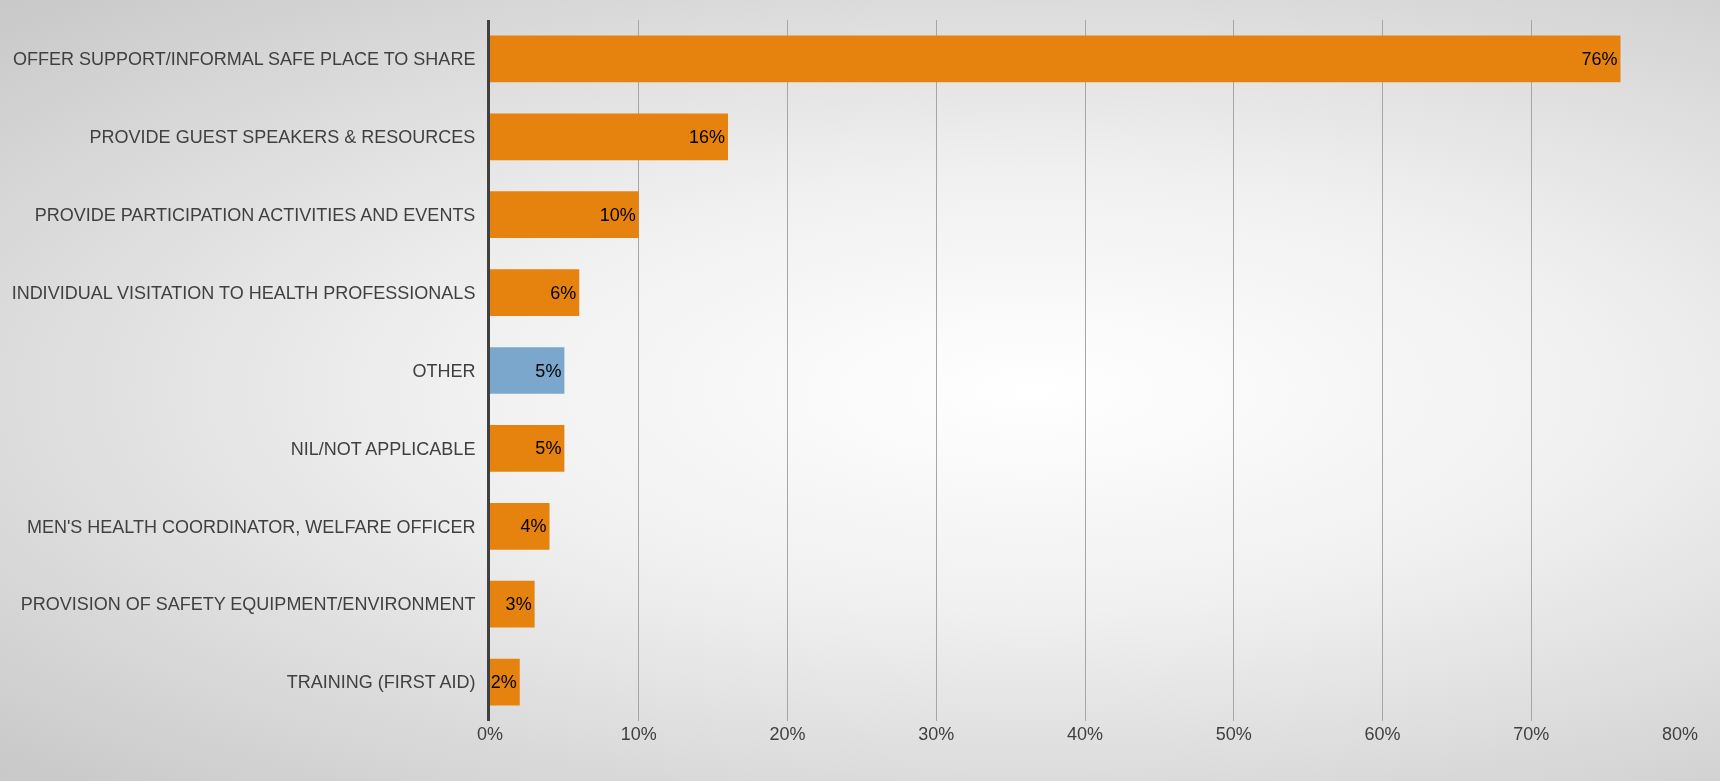  Describe the element at coordinates (706, 136) in the screenshot. I see `data-label: 16%` at that location.